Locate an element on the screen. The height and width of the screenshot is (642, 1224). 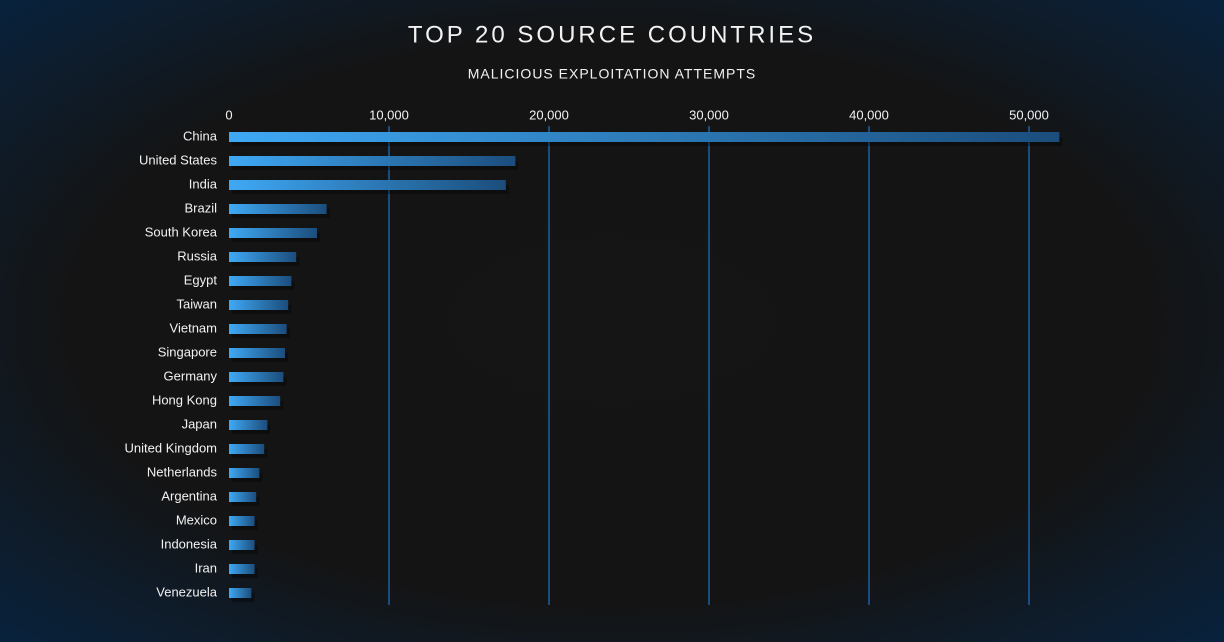
y-tick-label: United States is located at coordinates (178, 159).